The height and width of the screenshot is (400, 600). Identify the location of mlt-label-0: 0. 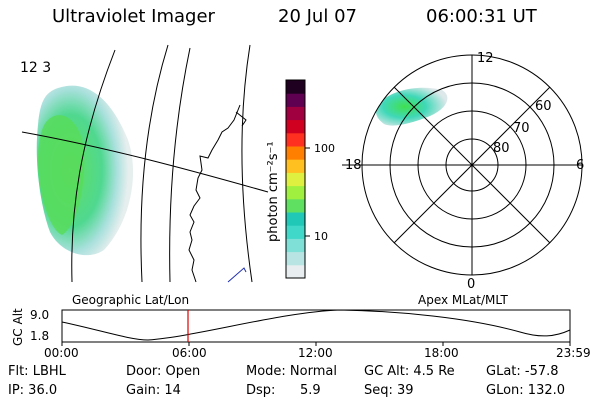
(471, 284).